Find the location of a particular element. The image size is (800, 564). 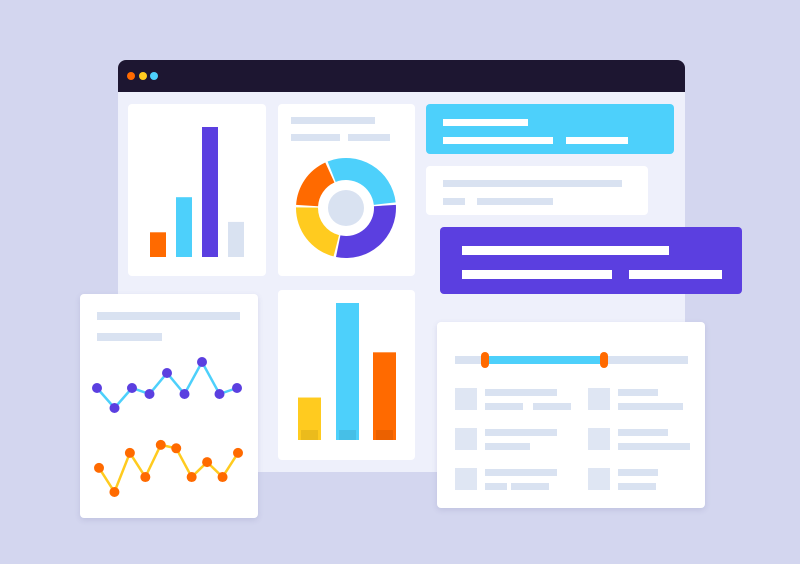

donut-chart is located at coordinates (346, 208).